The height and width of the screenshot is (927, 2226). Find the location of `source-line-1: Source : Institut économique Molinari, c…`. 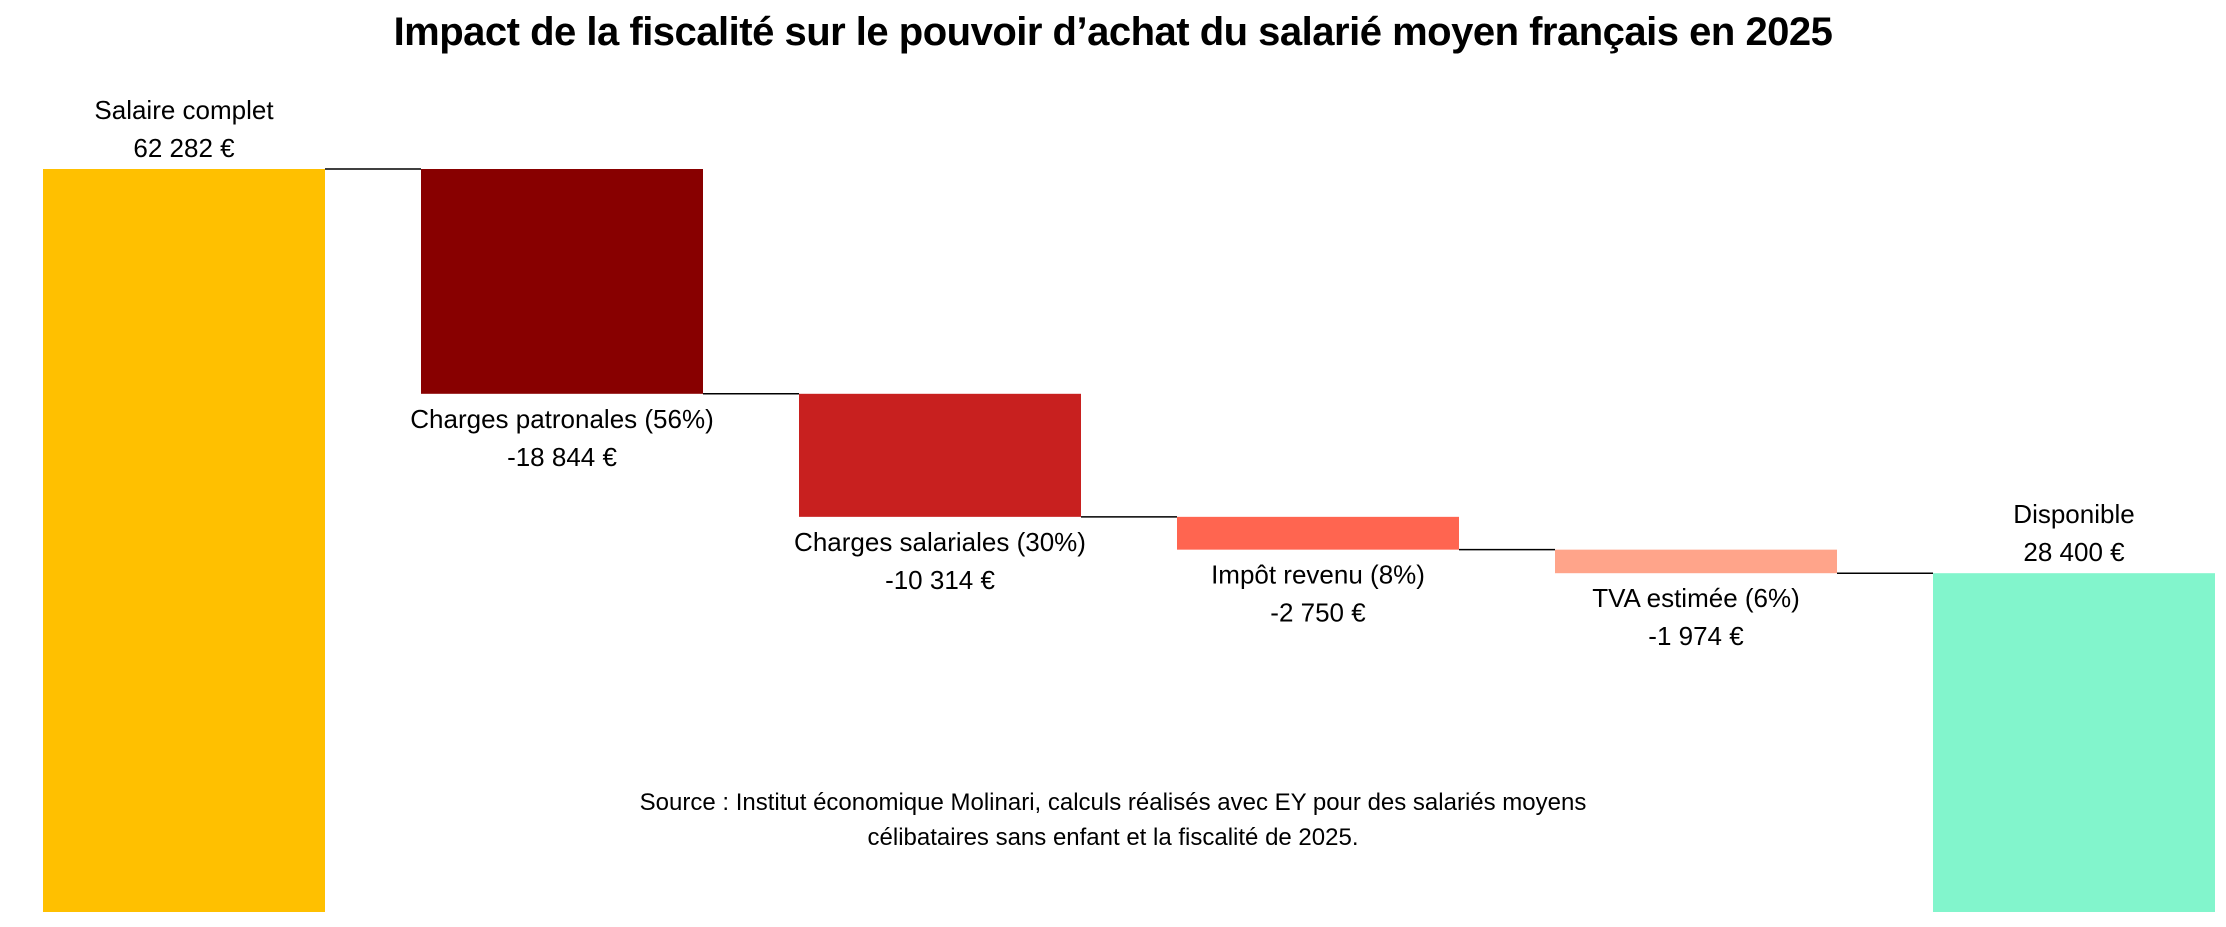

source-line-1: Source : Institut économique Molinari, c… is located at coordinates (1113, 802).